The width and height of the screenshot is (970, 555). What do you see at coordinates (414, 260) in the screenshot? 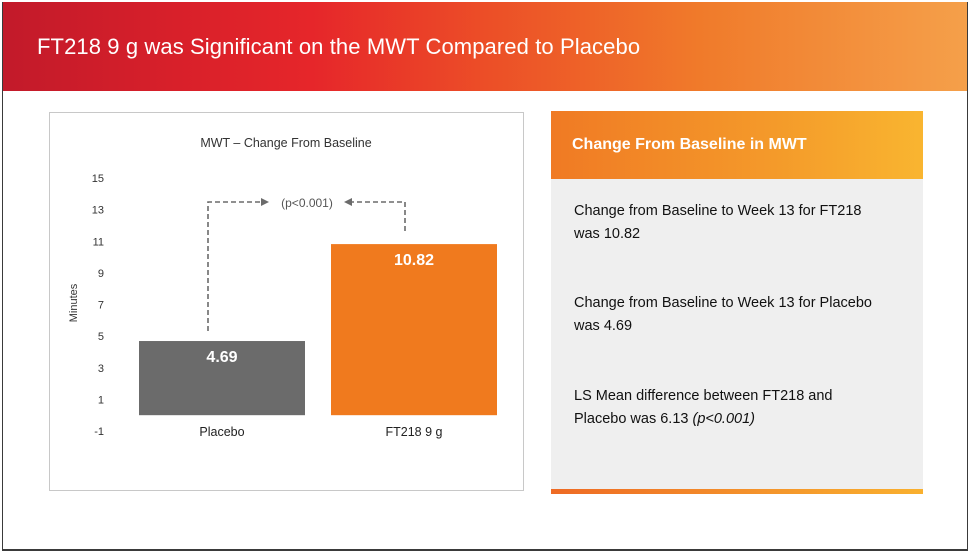
I see `bar-value-label: 10.82` at bounding box center [414, 260].